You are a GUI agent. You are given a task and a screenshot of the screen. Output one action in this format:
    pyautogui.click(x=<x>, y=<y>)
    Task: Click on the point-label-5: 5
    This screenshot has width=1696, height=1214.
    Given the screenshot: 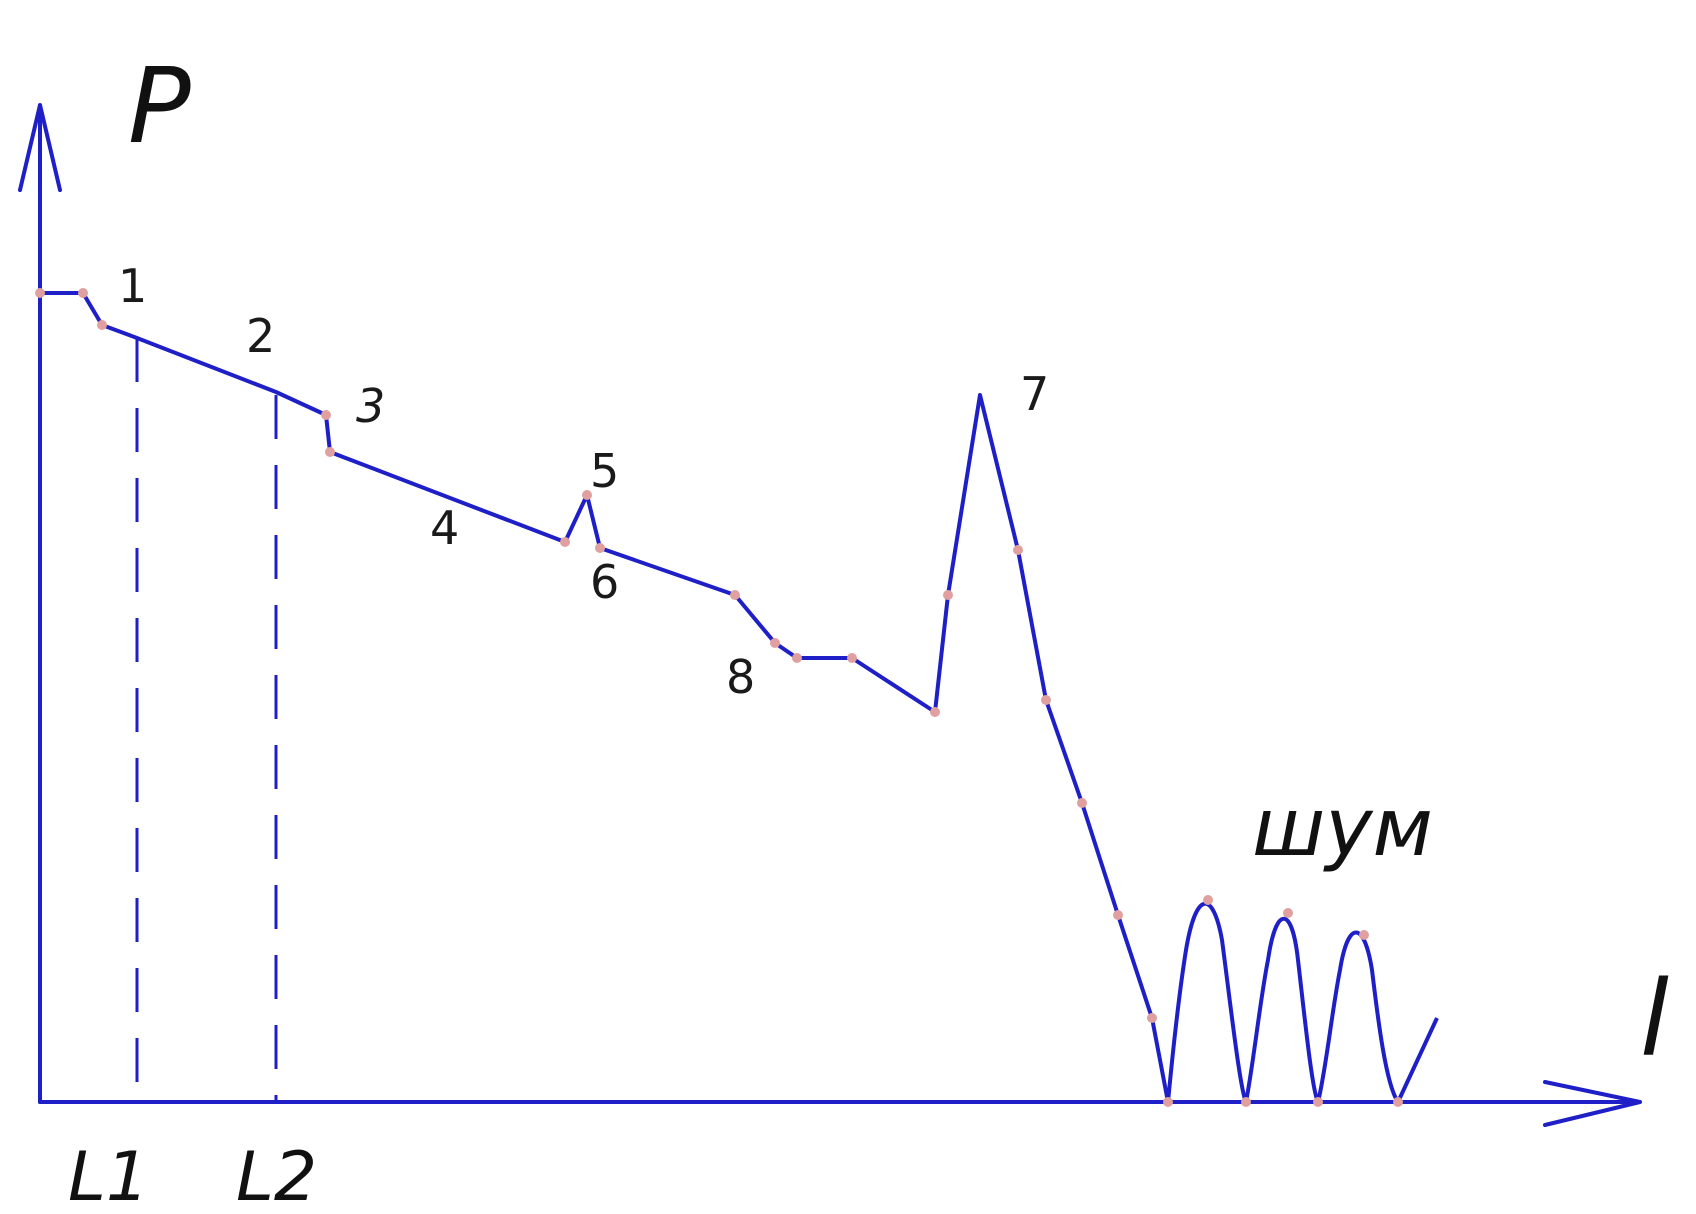 What is the action you would take?
    pyautogui.click(x=604, y=471)
    